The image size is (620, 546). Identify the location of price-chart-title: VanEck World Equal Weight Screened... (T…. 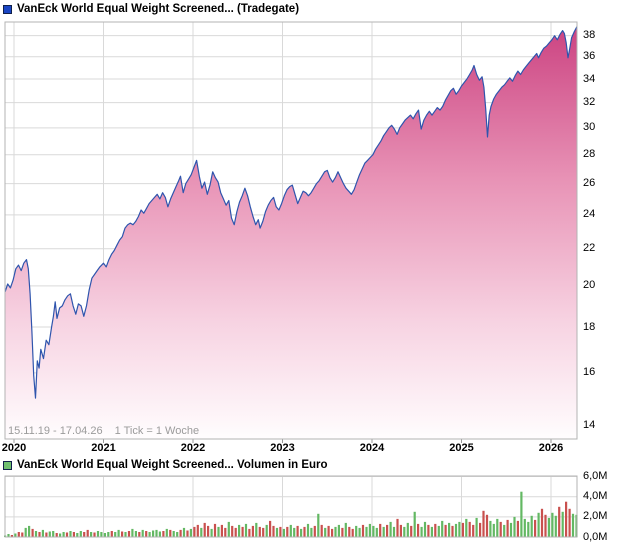
(158, 9).